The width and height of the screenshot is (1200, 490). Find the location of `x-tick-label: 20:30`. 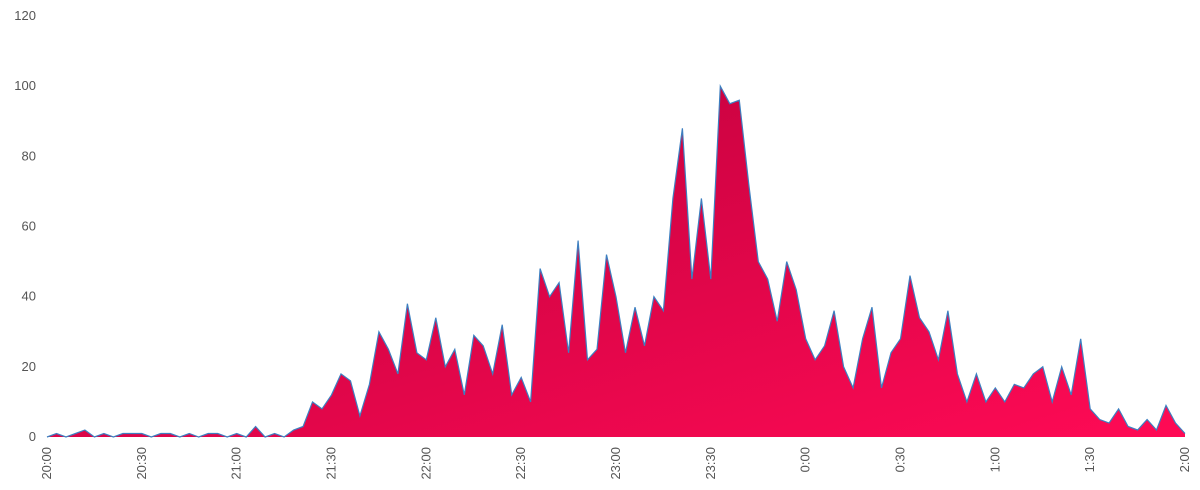

x-tick-label: 20:30 is located at coordinates (141, 463).